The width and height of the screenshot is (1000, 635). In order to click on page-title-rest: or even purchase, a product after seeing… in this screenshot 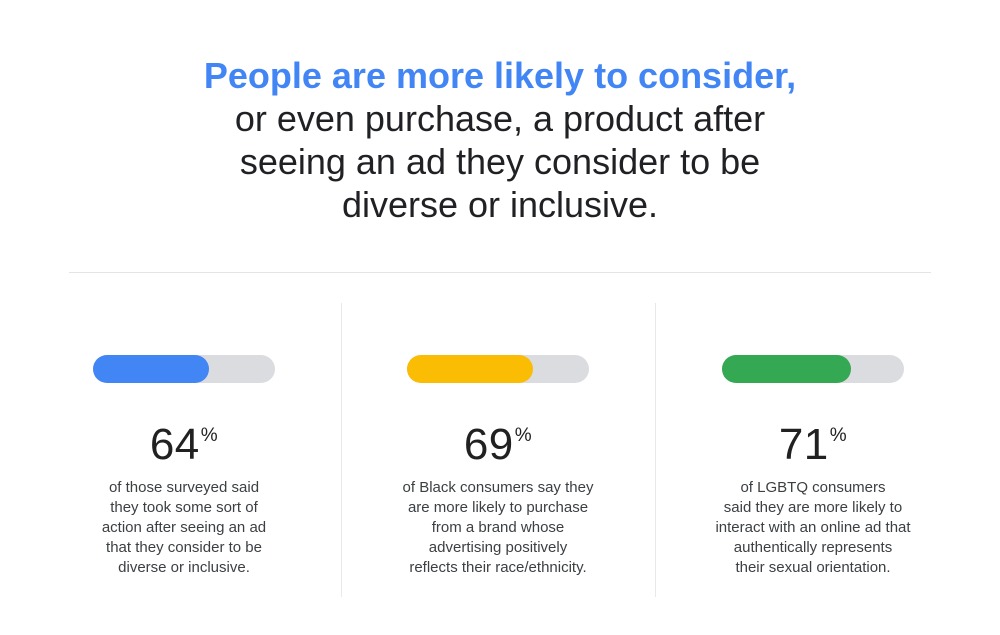, I will do `click(500, 161)`.